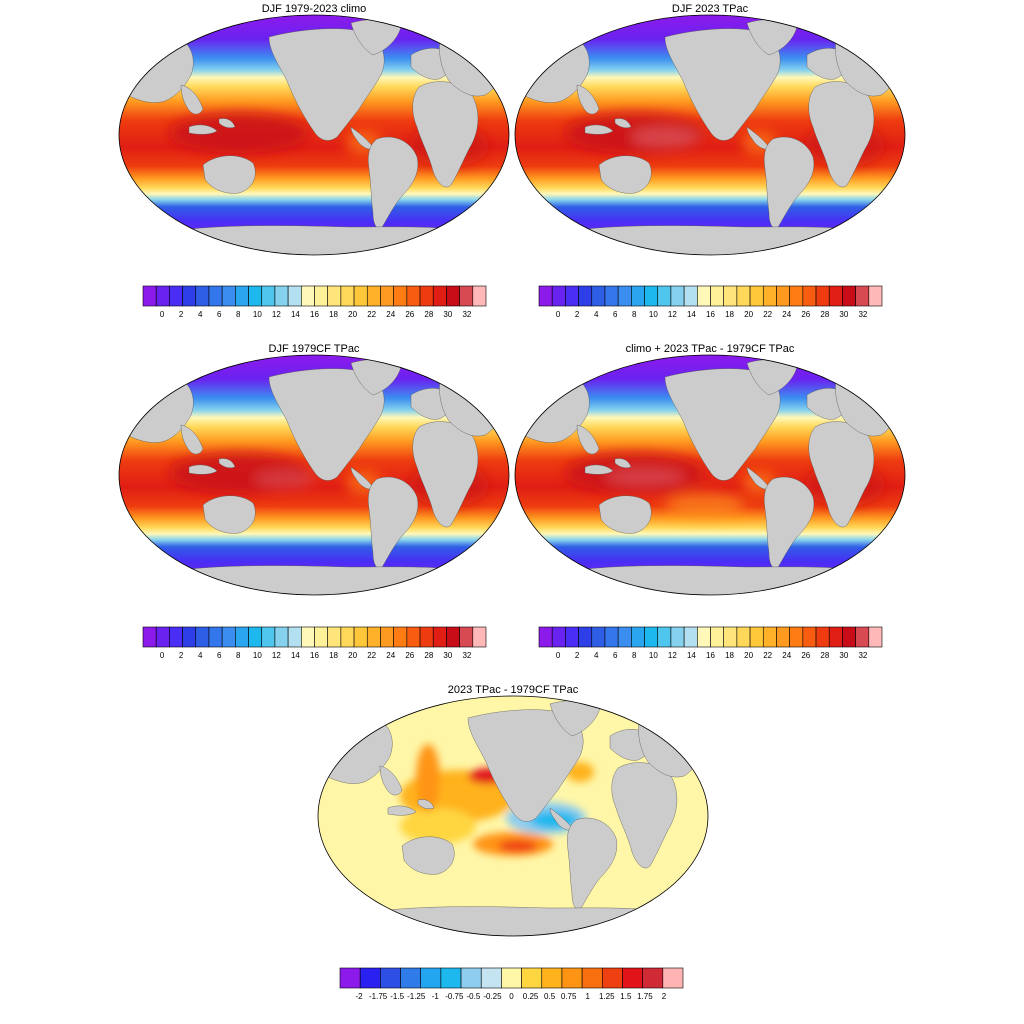 This screenshot has width=1024, height=1024. I want to click on globe-outline, so click(513, 816).